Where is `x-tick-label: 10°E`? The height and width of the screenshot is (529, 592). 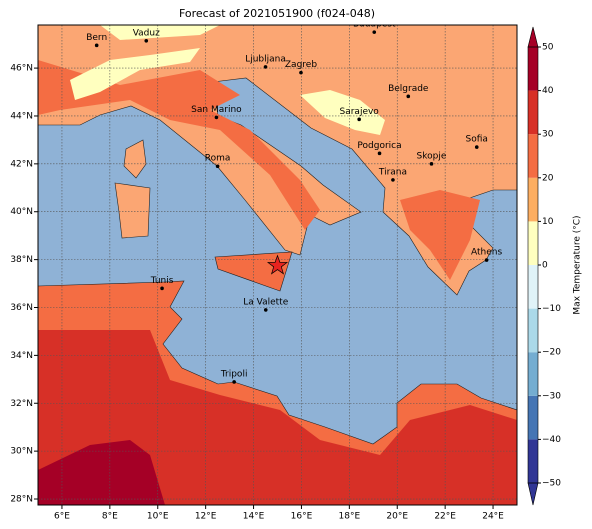 x-tick-label: 10°E is located at coordinates (158, 517).